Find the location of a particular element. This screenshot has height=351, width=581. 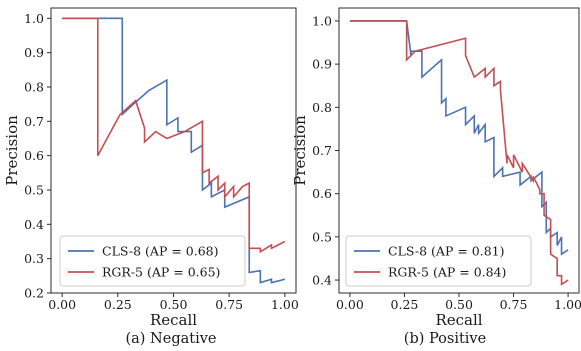

legend: CLS-8 (AP = 0.68) RGR-5 (AP = 0.65) is located at coordinates (152, 261).